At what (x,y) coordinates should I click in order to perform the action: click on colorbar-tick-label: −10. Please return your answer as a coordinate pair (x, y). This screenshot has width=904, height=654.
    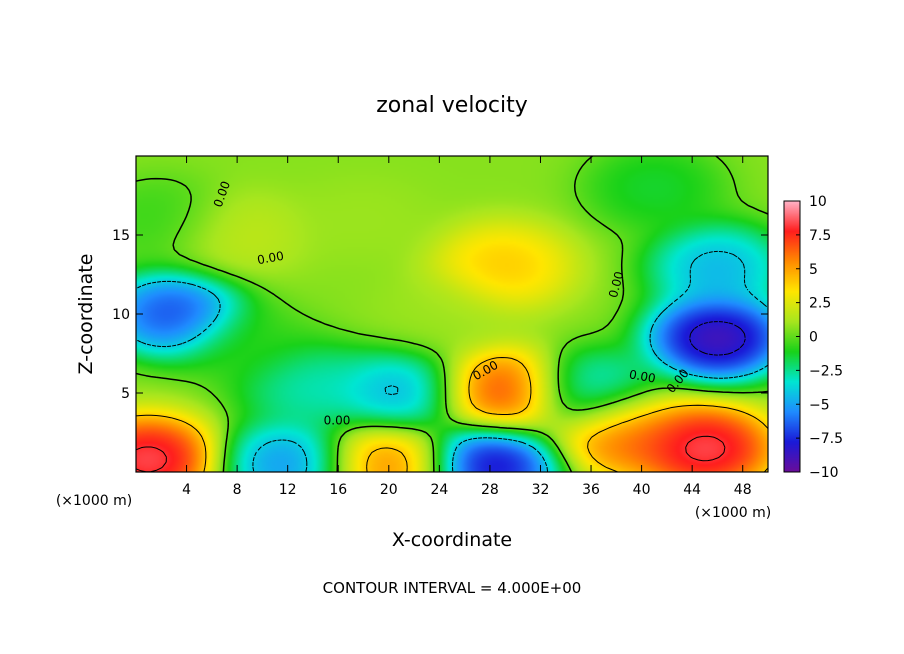
    Looking at the image, I should click on (824, 473).